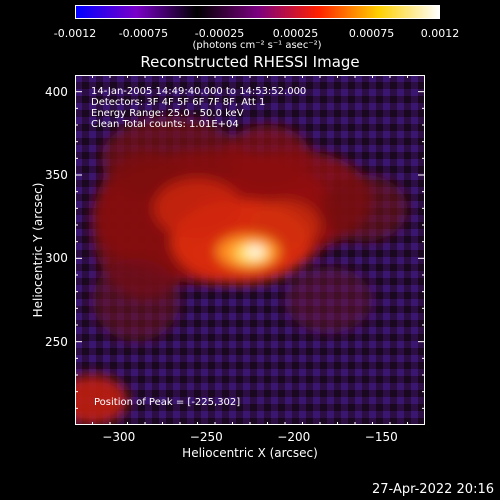 Image resolution: width=500 pixels, height=500 pixels. Describe the element at coordinates (56, 341) in the screenshot. I see `y-tick-label: 250` at that location.